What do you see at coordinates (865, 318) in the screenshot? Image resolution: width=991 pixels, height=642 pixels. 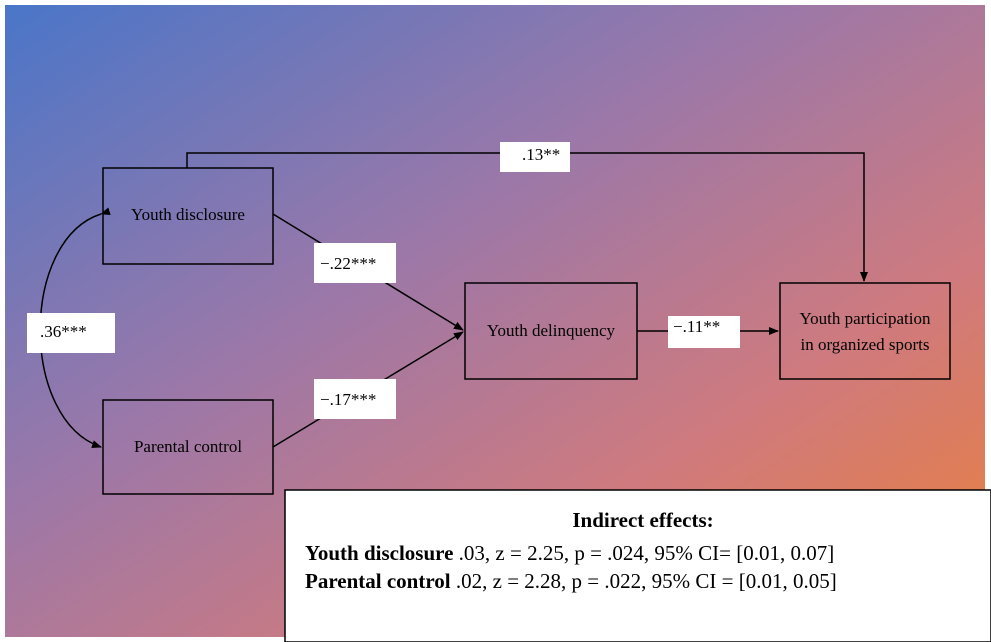 I see `node-label: Youth participation` at bounding box center [865, 318].